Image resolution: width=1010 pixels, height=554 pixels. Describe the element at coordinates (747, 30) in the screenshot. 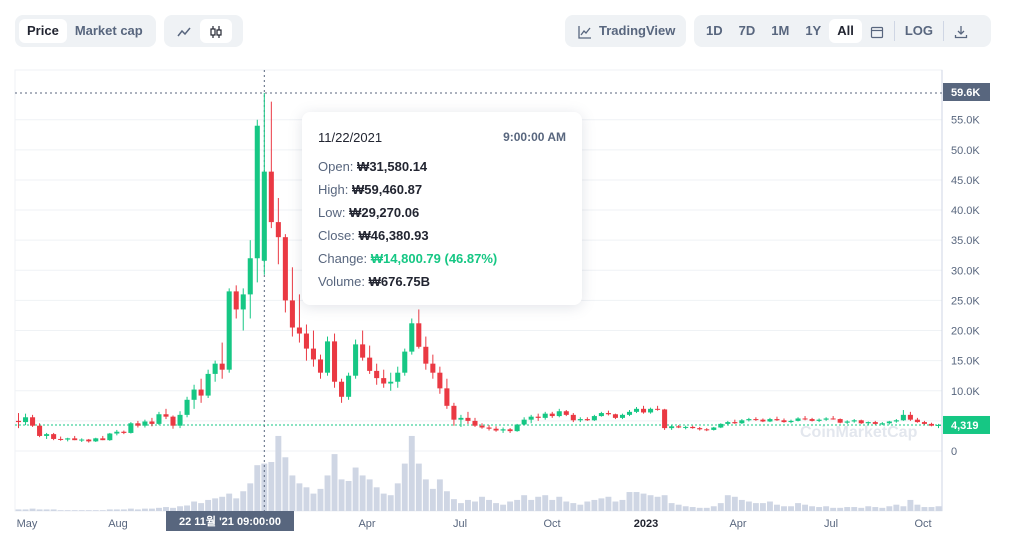

I see `range-7d-button: 7D` at that location.